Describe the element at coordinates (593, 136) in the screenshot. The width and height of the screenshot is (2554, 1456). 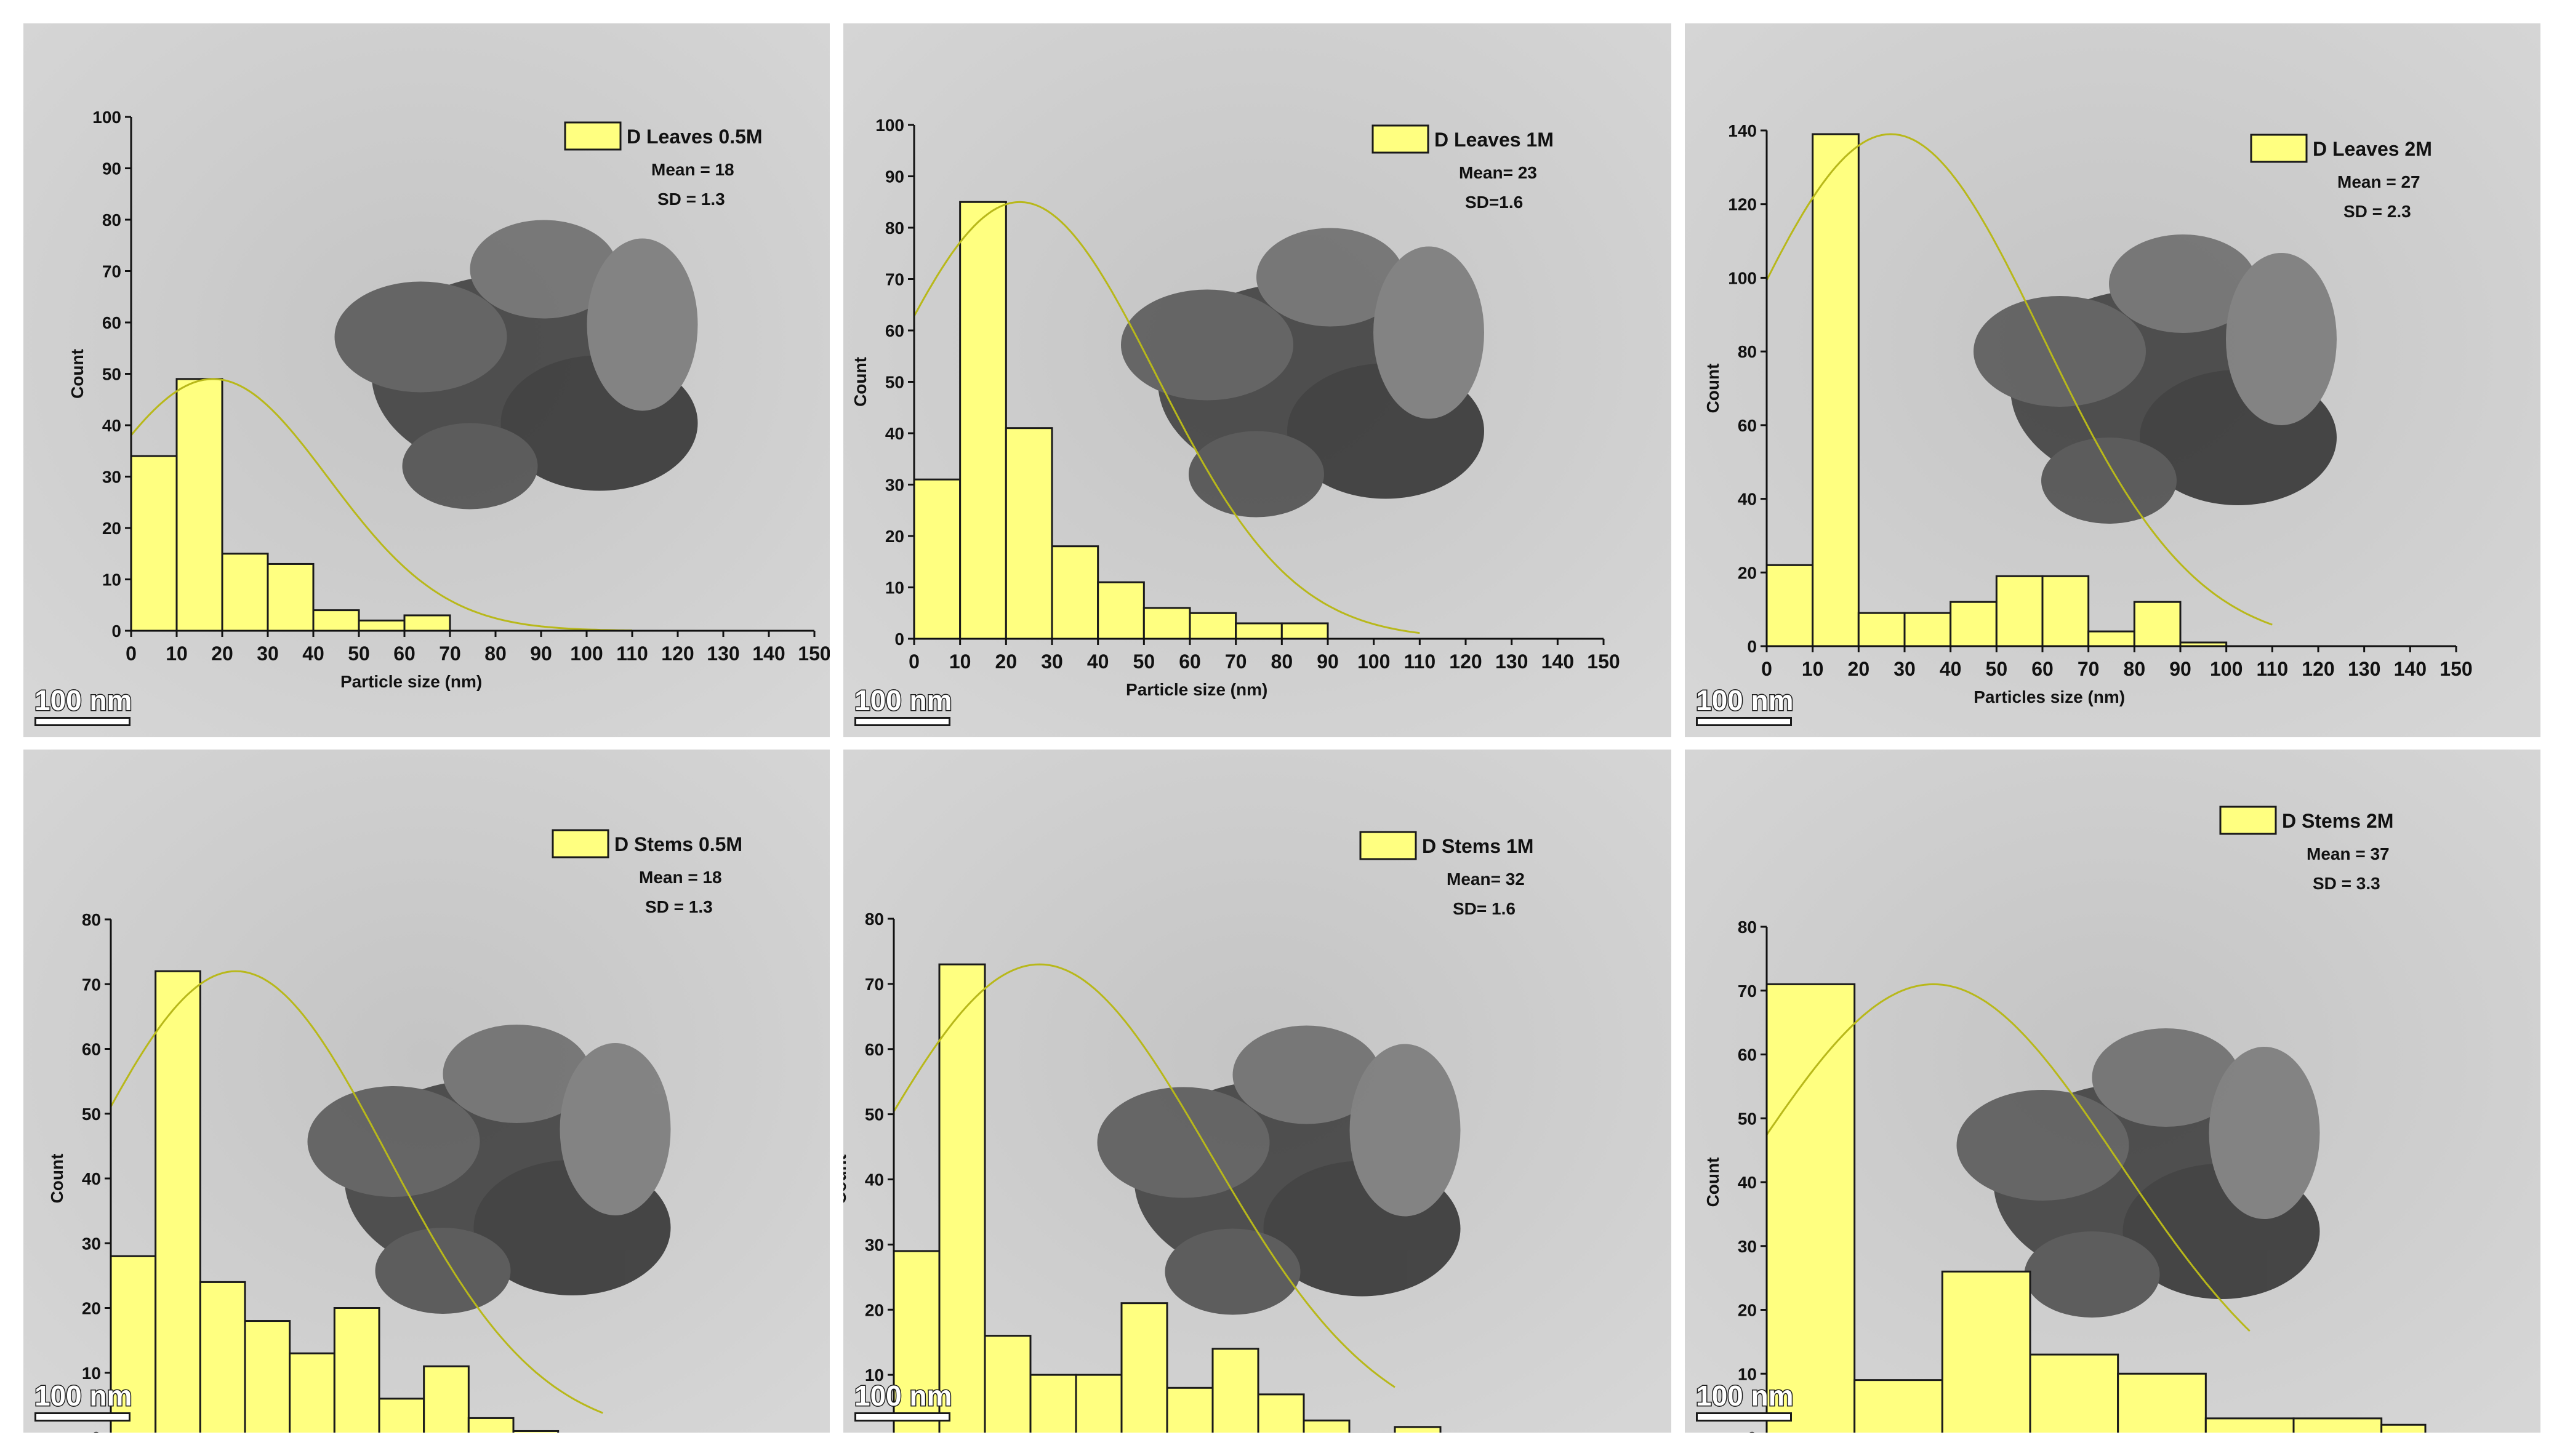
I see `legend-swatch` at that location.